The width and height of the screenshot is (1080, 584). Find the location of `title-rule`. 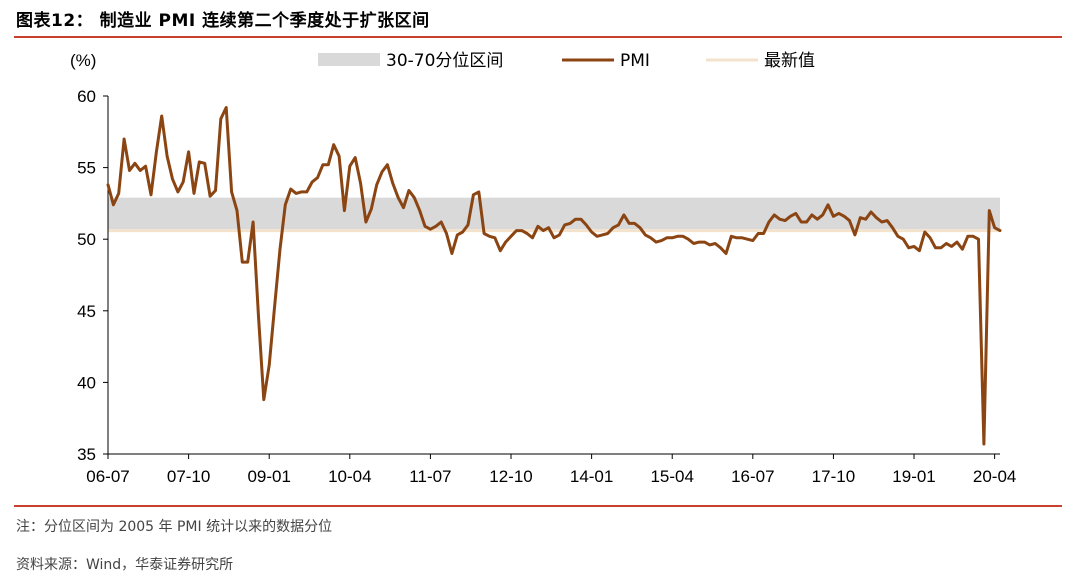

title-rule is located at coordinates (538, 37).